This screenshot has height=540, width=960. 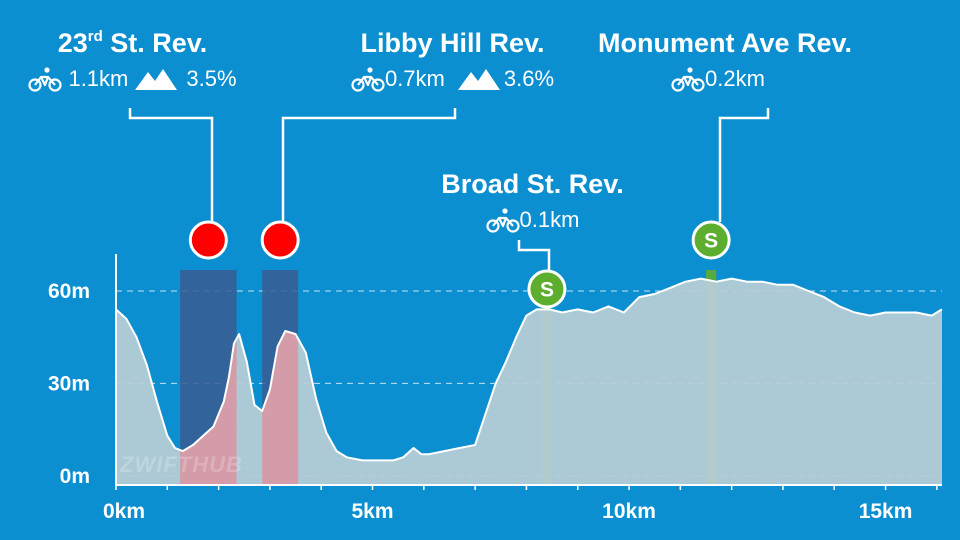 I want to click on length-stat: 1.1km, so click(x=78, y=79).